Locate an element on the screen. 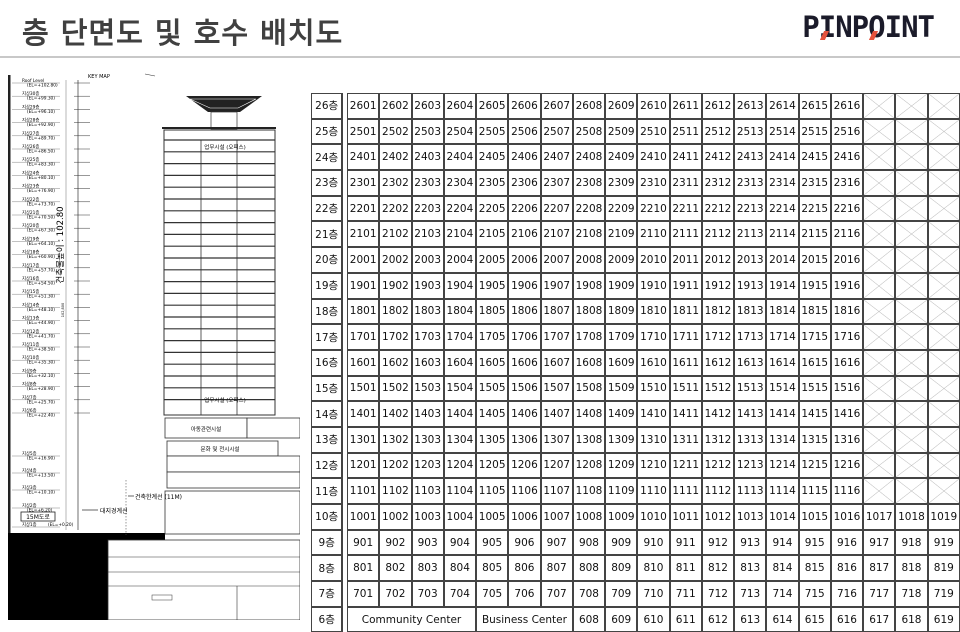 This screenshot has height=632, width=960. unit-cell: 1802 is located at coordinates (395, 311).